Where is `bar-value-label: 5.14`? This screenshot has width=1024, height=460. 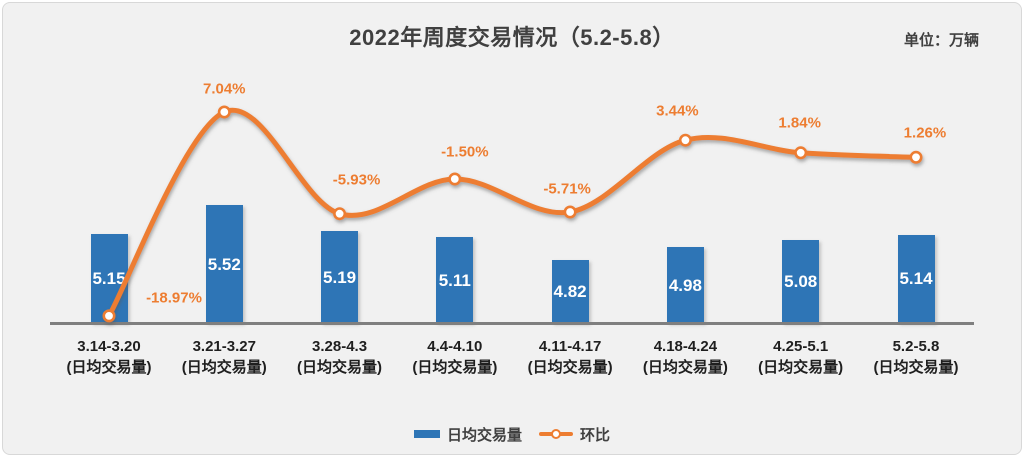
bar-value-label: 5.14 is located at coordinates (916, 279).